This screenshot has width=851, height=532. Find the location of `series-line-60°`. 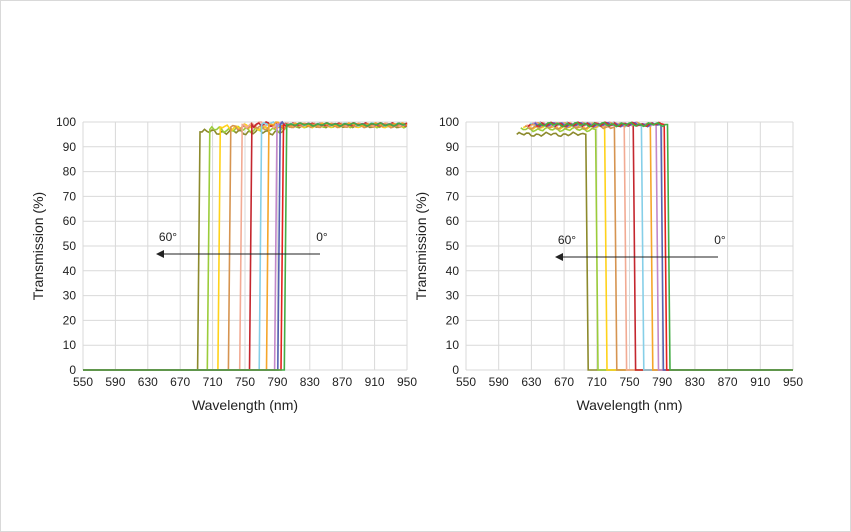

series-line-60° is located at coordinates (654, 251).